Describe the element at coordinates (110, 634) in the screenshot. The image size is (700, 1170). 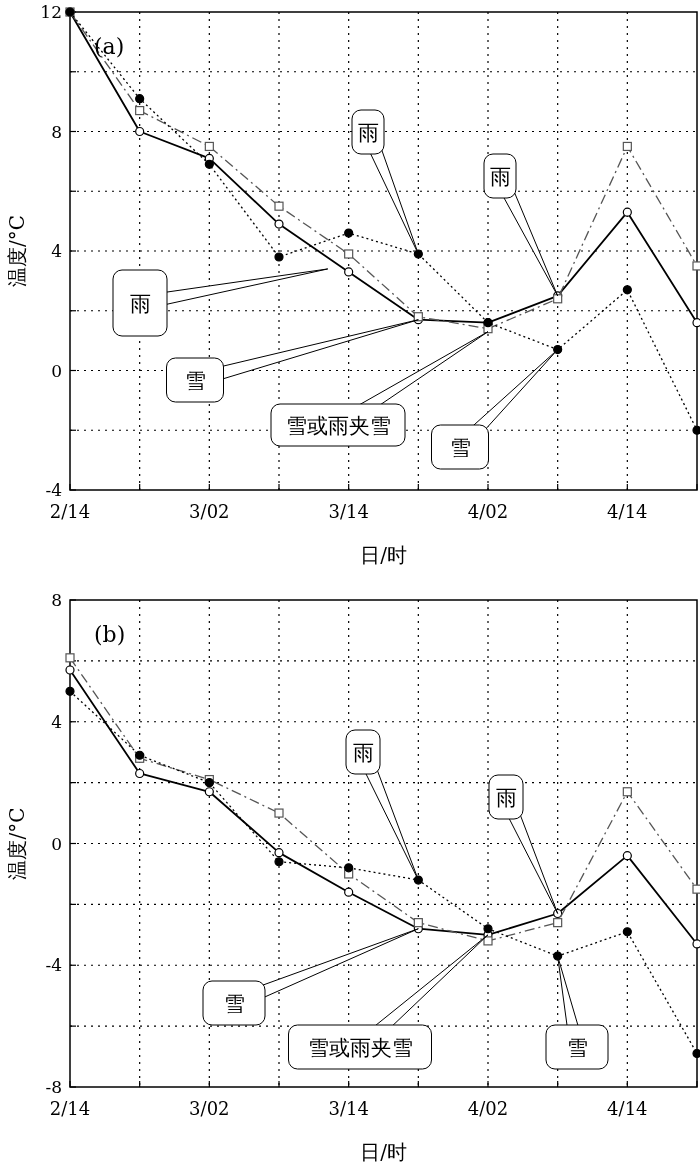
I see `text: (b)` at that location.